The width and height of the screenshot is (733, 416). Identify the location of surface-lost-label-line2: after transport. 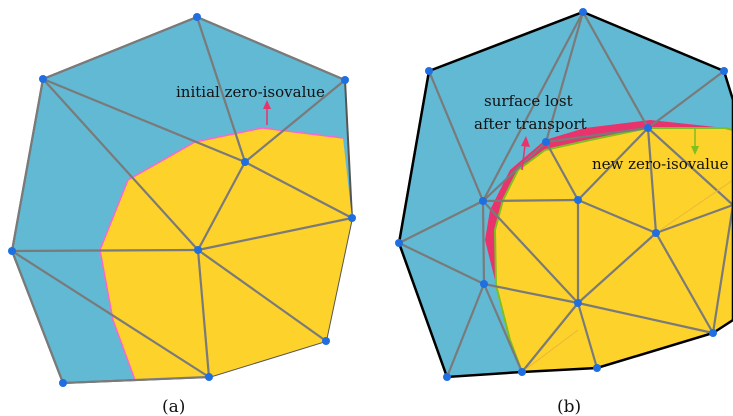
(530, 124).